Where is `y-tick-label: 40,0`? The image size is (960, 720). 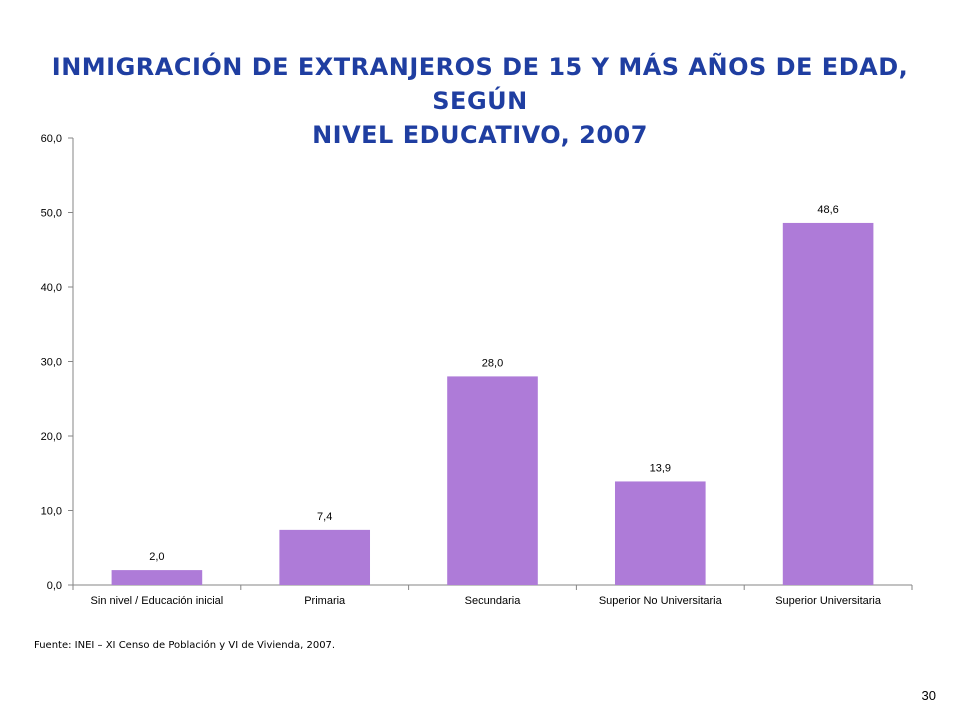
y-tick-label: 40,0 is located at coordinates (51, 288).